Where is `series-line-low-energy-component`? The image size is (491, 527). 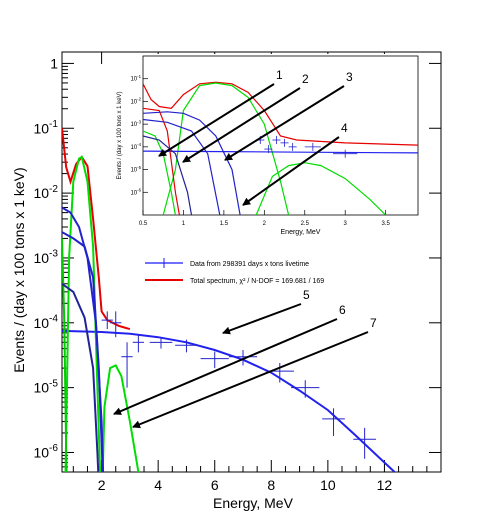
series-line-low-energy-component is located at coordinates (65, 355).